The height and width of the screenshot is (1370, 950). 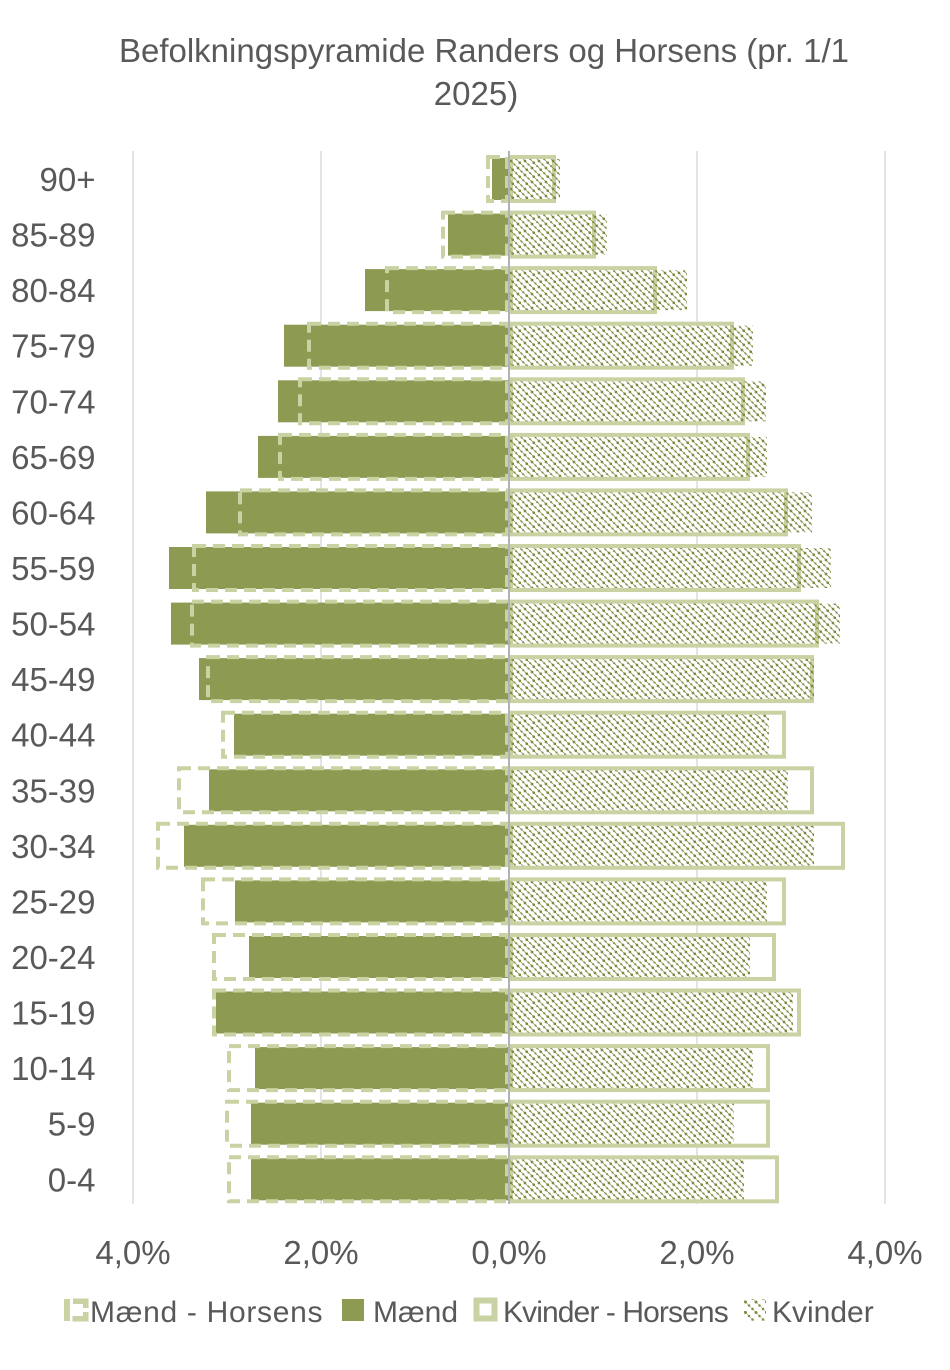 I want to click on svg-text: Mænd - Horsens, so click(x=206, y=1312).